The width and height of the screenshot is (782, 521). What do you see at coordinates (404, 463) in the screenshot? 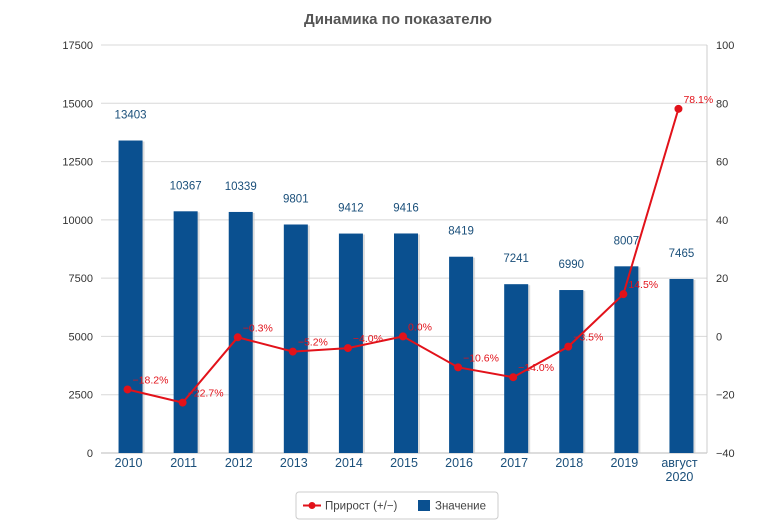
I see `x-tick-label: 2015` at bounding box center [404, 463].